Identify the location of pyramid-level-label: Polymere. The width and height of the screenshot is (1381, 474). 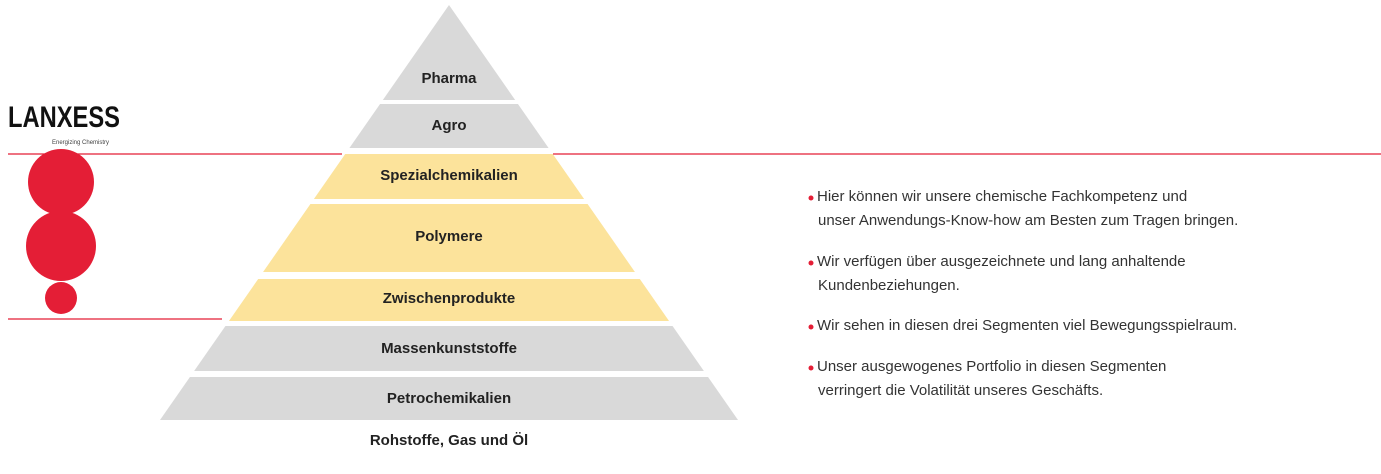
(449, 236).